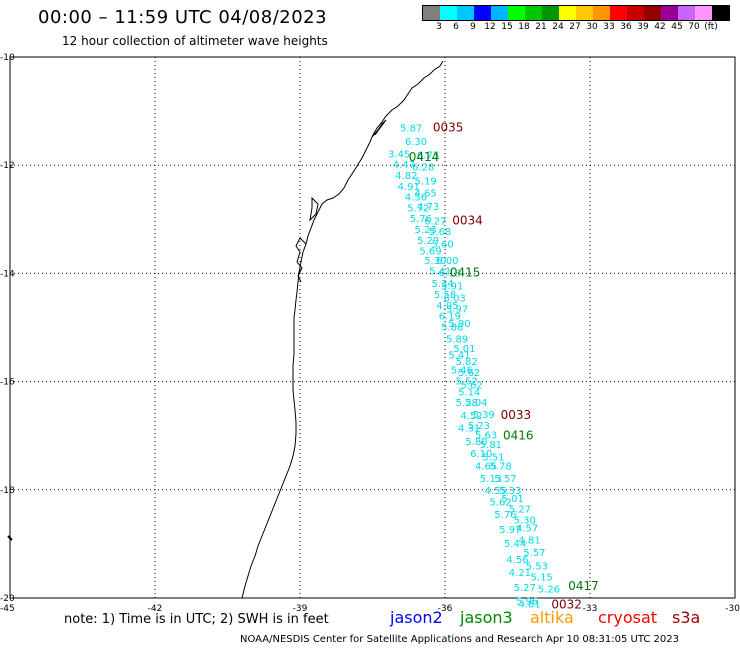  What do you see at coordinates (456, 27) in the screenshot?
I see `color-scale-label: 6` at bounding box center [456, 27].